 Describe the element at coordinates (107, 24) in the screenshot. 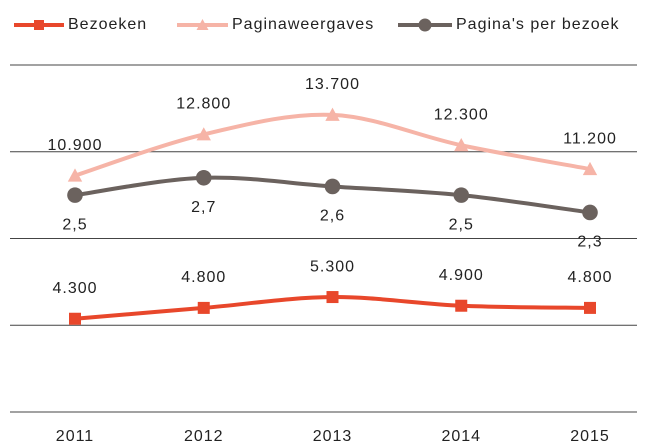

I see `legend-label: Bezoeken` at that location.